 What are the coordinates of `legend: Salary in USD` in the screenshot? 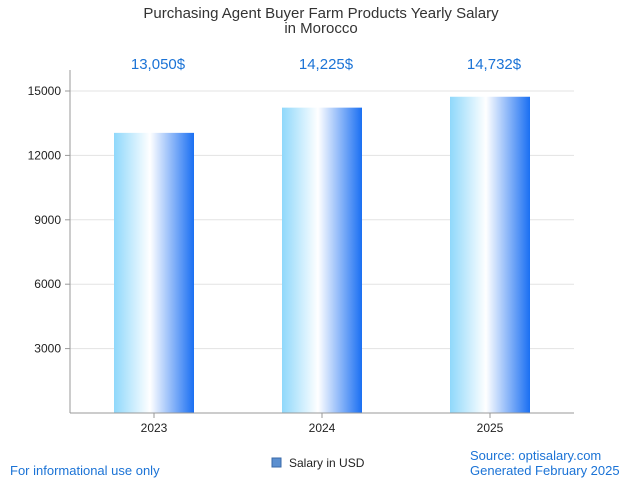 It's located at (318, 463).